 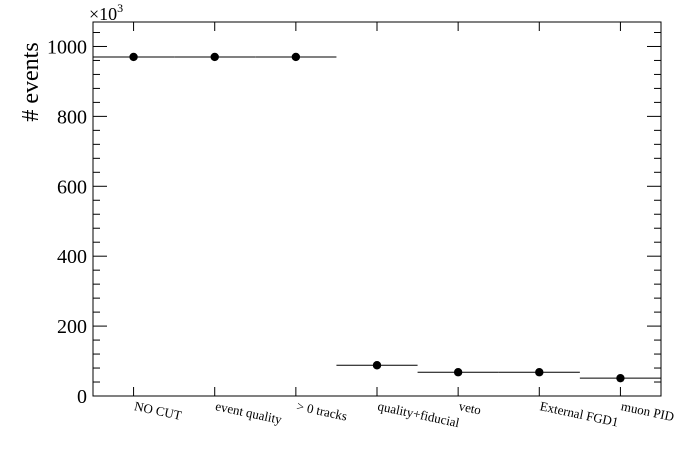 I want to click on y-tick-label: 800, so click(x=72, y=117).